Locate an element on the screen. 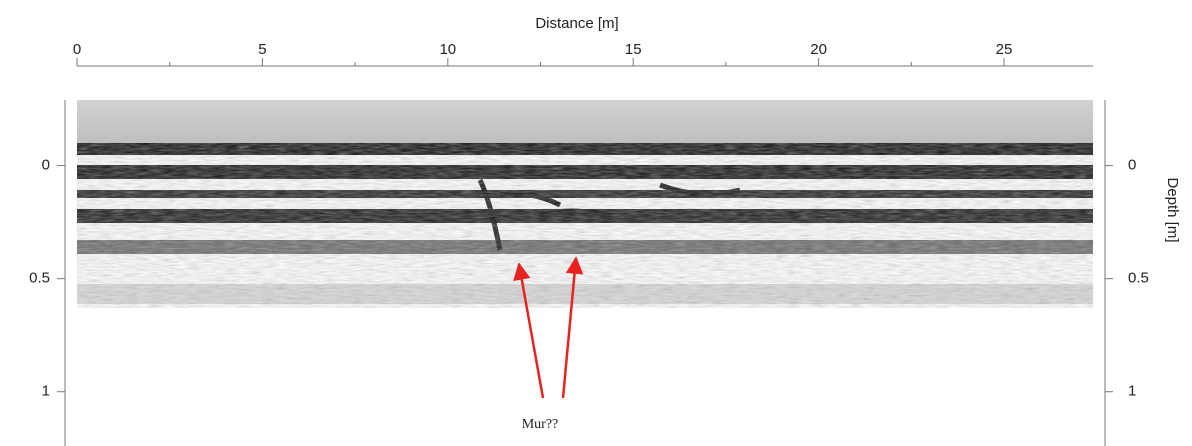  x-axis-label: Distance [m] is located at coordinates (576, 23).